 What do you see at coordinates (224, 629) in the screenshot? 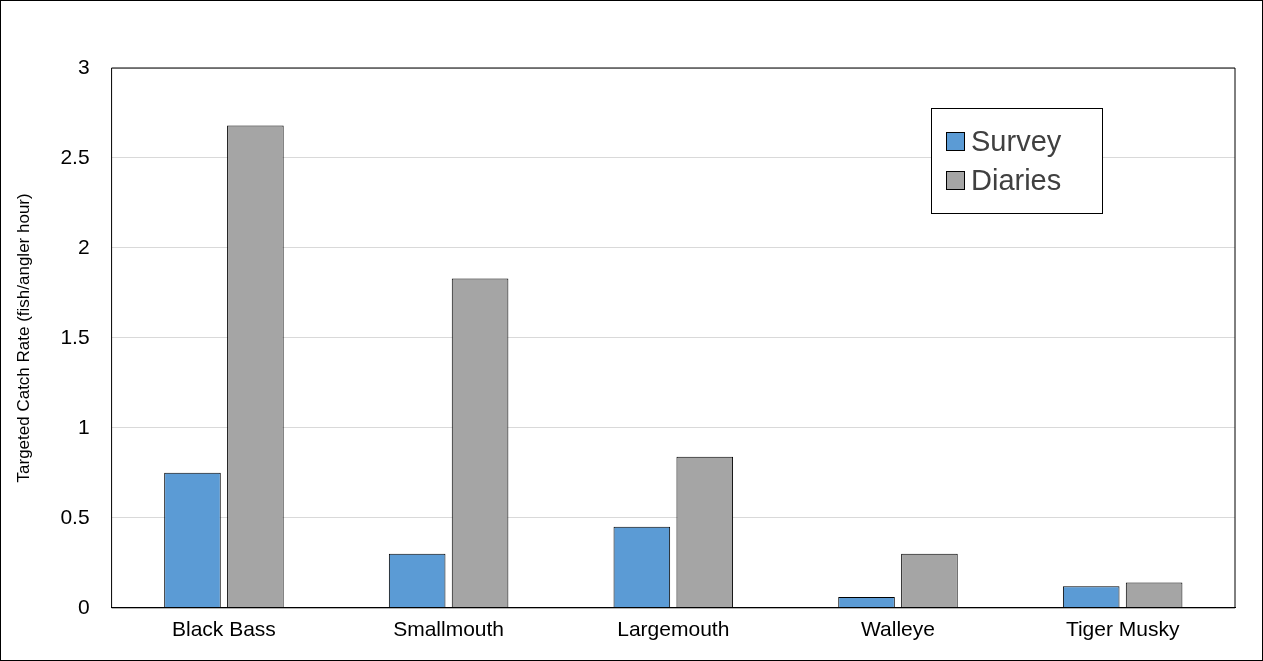
I see `x-tick-label: Black Bass` at bounding box center [224, 629].